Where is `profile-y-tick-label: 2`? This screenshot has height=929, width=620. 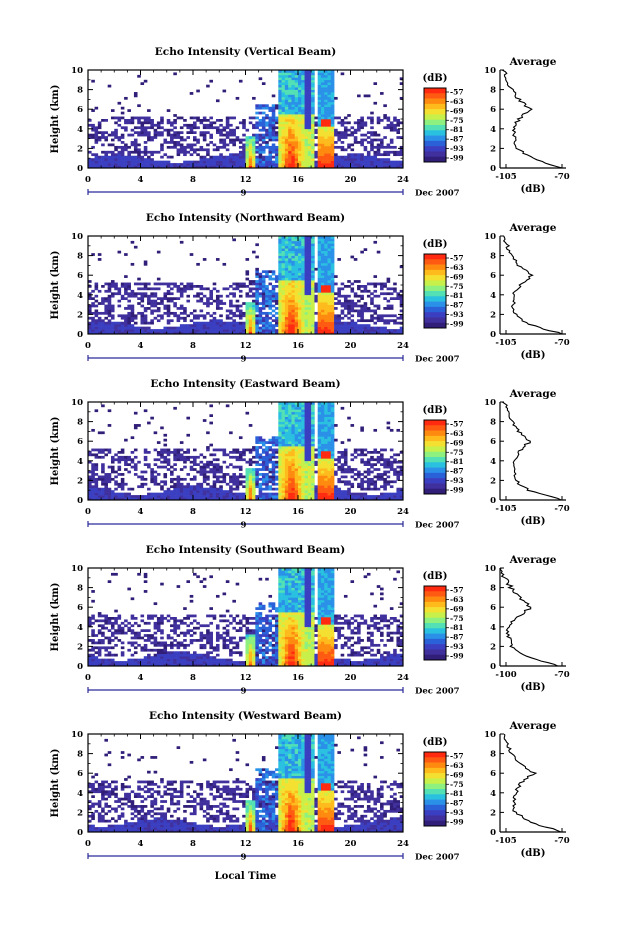 profile-y-tick-label: 2 is located at coordinates (493, 481).